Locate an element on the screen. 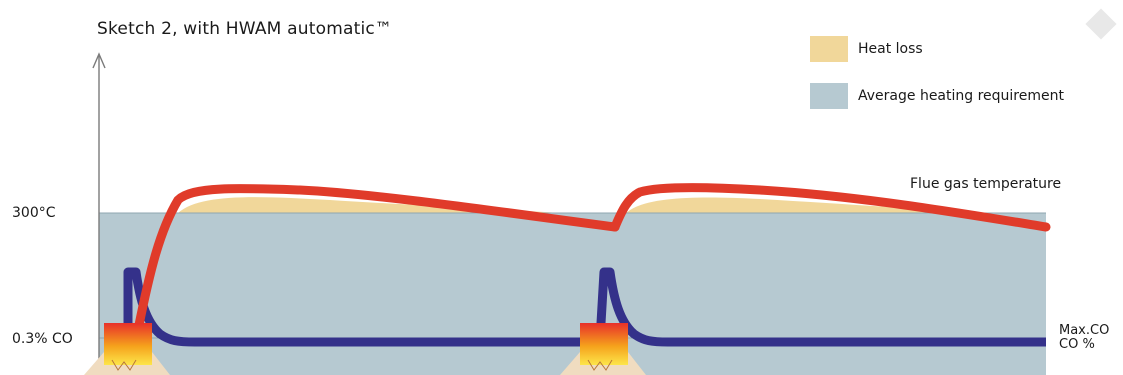 The height and width of the screenshot is (375, 1123). co-limit-label: 0.3% CO is located at coordinates (42, 339).